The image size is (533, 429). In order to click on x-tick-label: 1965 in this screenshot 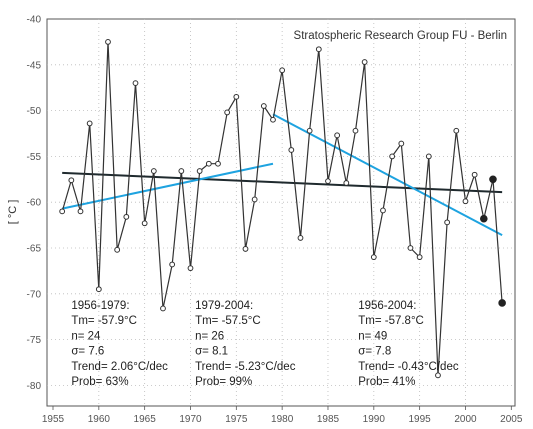, I will do `click(145, 419)`.